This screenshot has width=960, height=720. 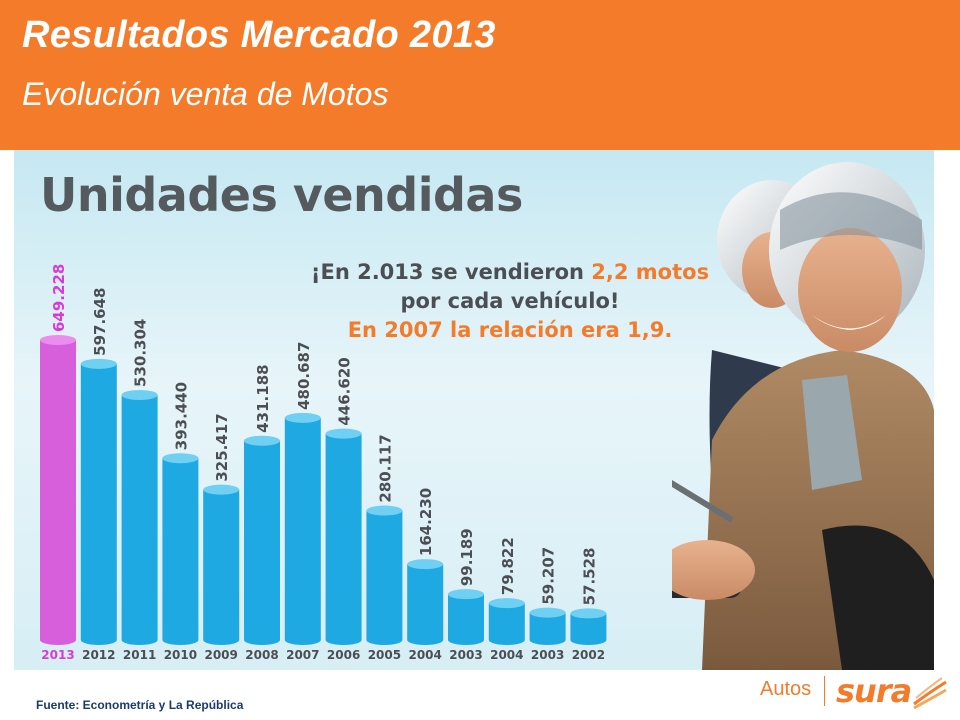 I want to click on callout-line-2: por cada vehículo!, so click(x=510, y=301).